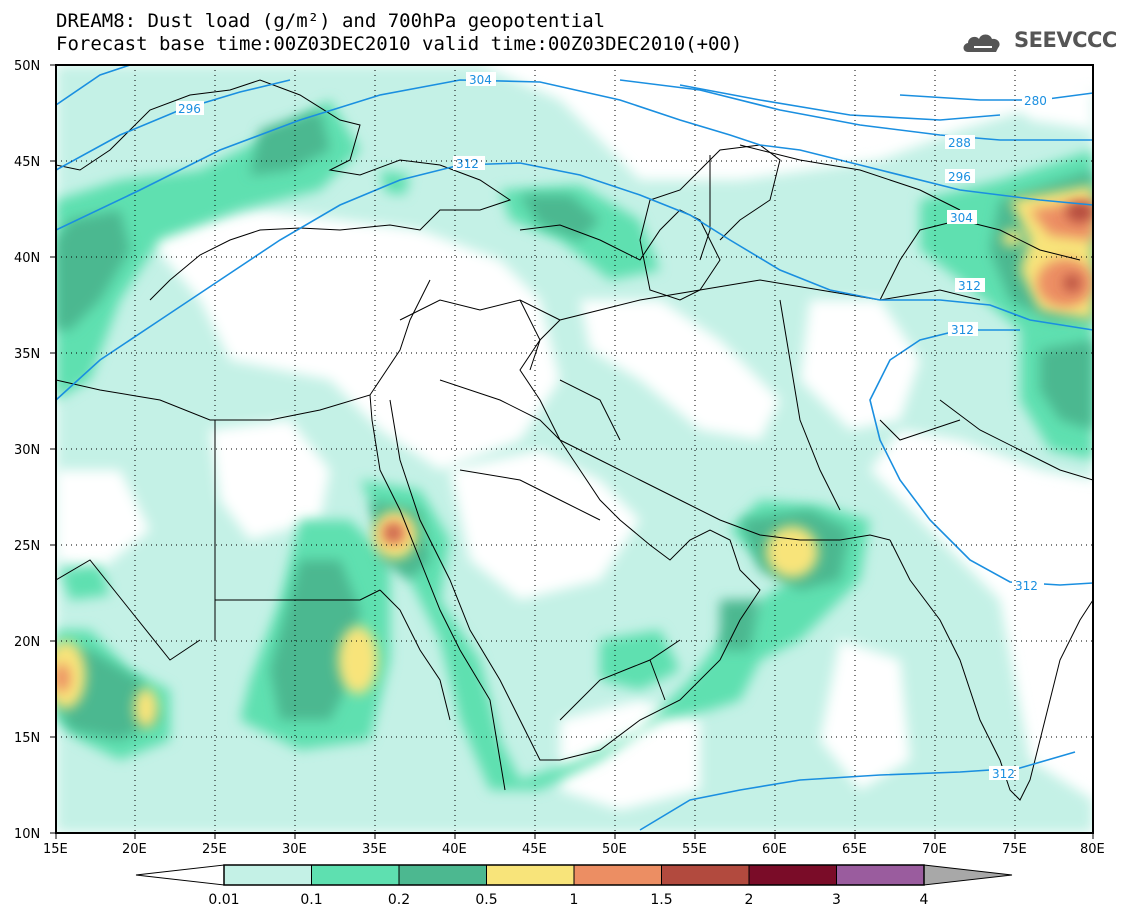 The image size is (1122, 922). Describe the element at coordinates (934, 849) in the screenshot. I see `lon-label: 70E` at that location.